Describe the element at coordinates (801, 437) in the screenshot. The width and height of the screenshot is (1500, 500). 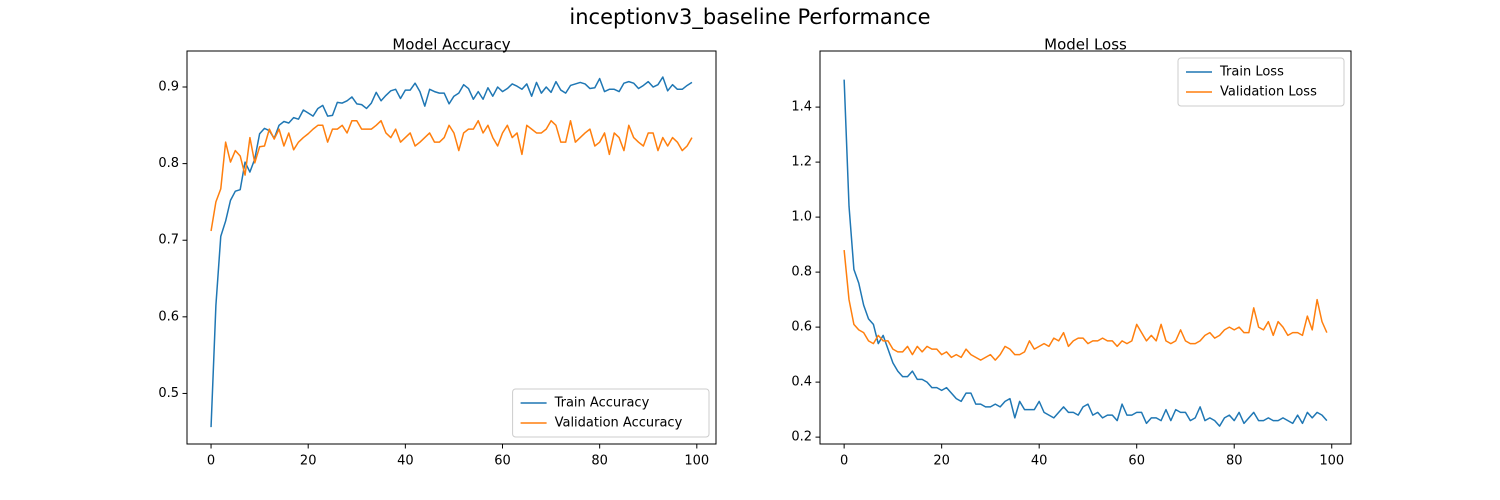
I see `y-tick-label: 0.2` at that location.